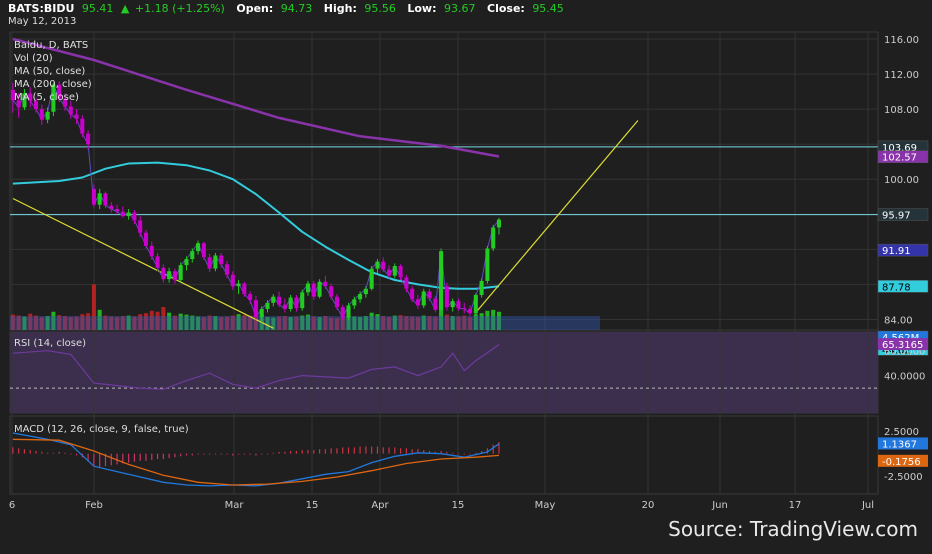  I want to click on time-tick-label: 6, so click(12, 505).